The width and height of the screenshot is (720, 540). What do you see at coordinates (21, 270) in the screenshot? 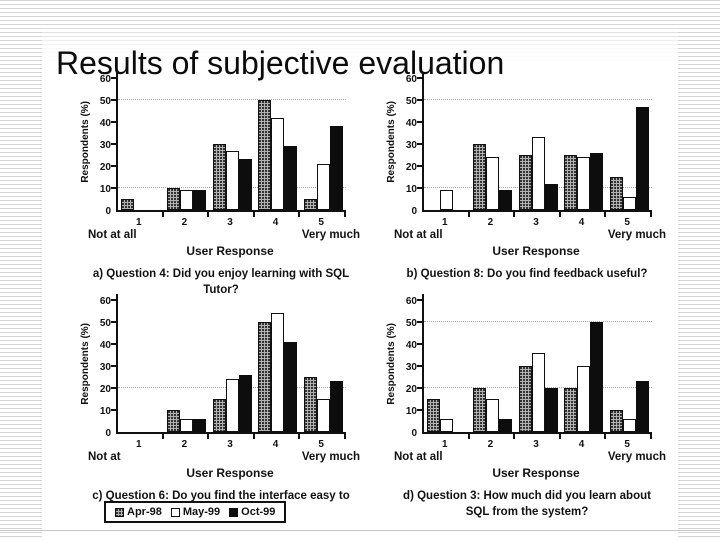
I see `background-stripes-left` at bounding box center [21, 270].